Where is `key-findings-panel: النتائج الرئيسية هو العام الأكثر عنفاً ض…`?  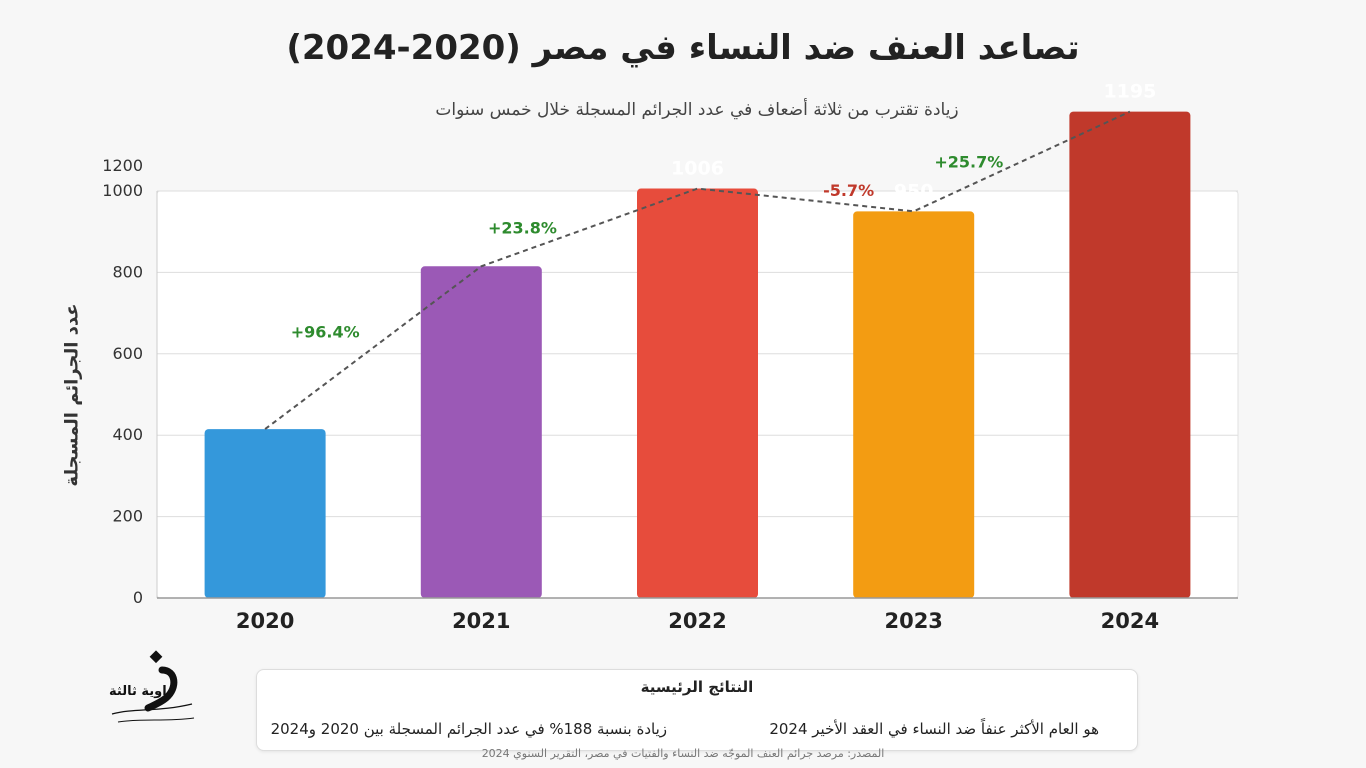
key-findings-panel: النتائج الرئيسية هو العام الأكثر عنفاً ض… is located at coordinates (697, 710).